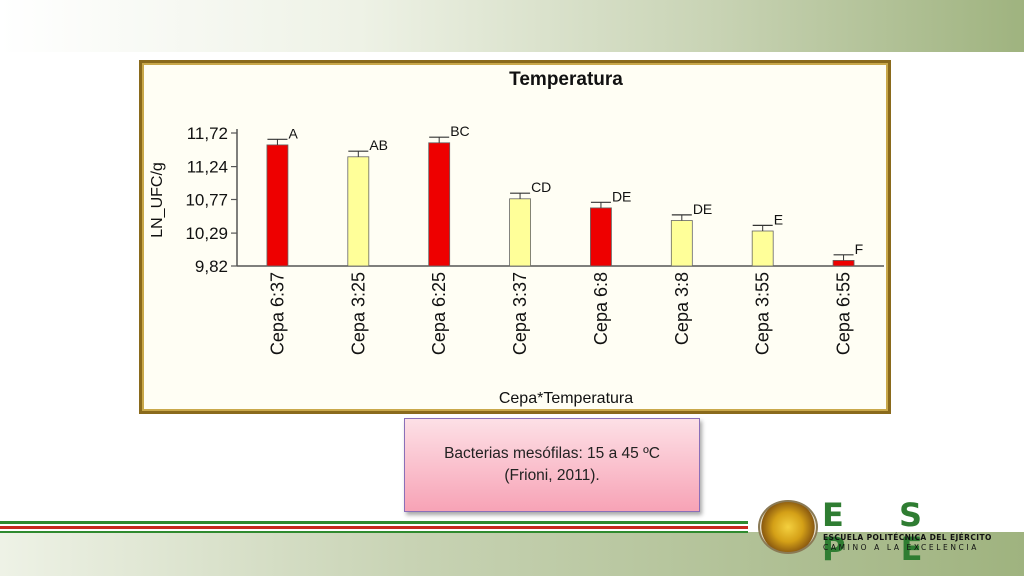  What do you see at coordinates (206, 233) in the screenshot?
I see `y-tick-label: 10,29` at bounding box center [206, 233].